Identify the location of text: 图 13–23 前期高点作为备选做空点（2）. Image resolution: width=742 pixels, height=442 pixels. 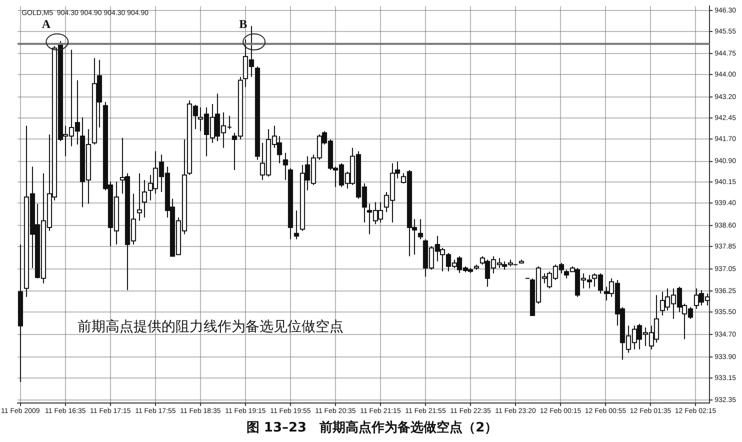
(372, 428).